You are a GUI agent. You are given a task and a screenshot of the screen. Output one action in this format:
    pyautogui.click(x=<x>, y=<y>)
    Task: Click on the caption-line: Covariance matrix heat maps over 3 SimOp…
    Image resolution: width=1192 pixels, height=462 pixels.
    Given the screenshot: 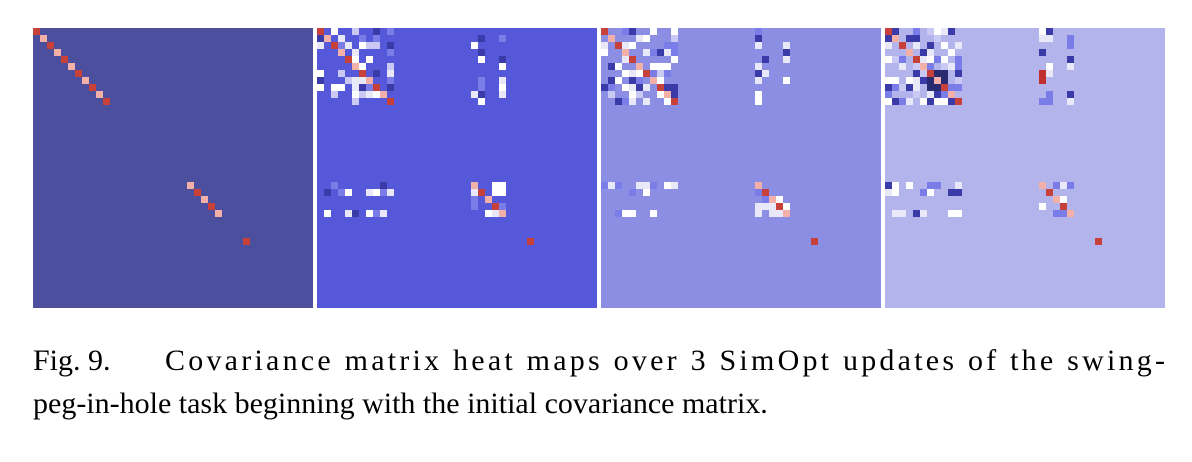 What is the action you would take?
    pyautogui.click(x=665, y=360)
    